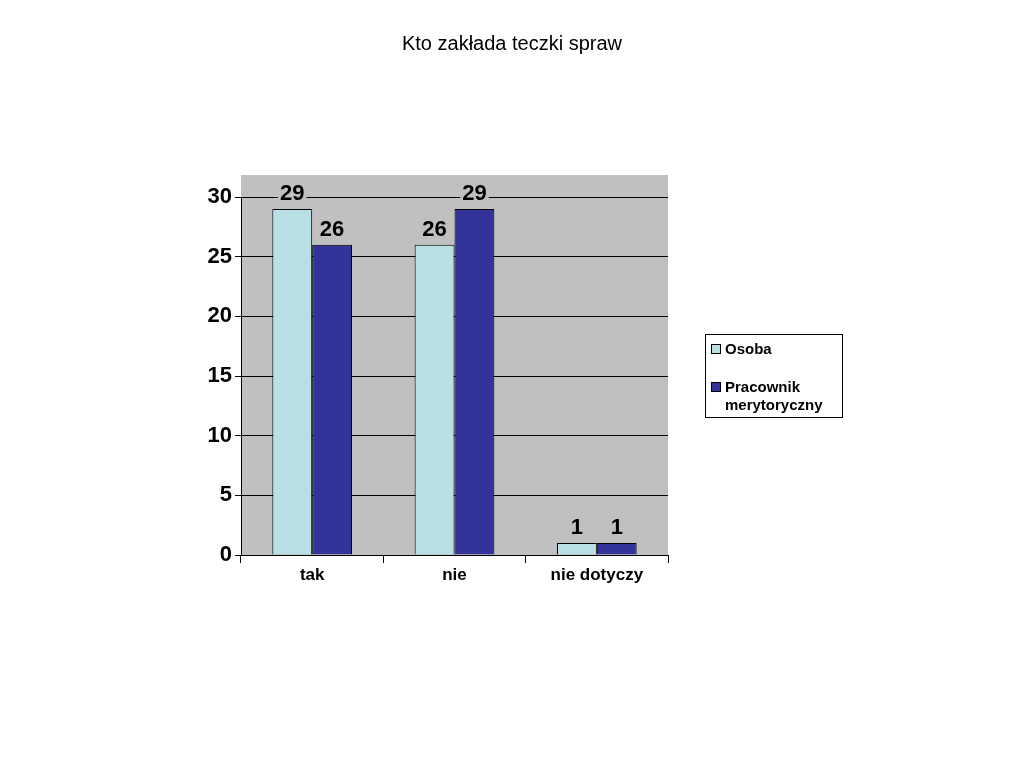  I want to click on y-tick-label: 30, so click(219, 196).